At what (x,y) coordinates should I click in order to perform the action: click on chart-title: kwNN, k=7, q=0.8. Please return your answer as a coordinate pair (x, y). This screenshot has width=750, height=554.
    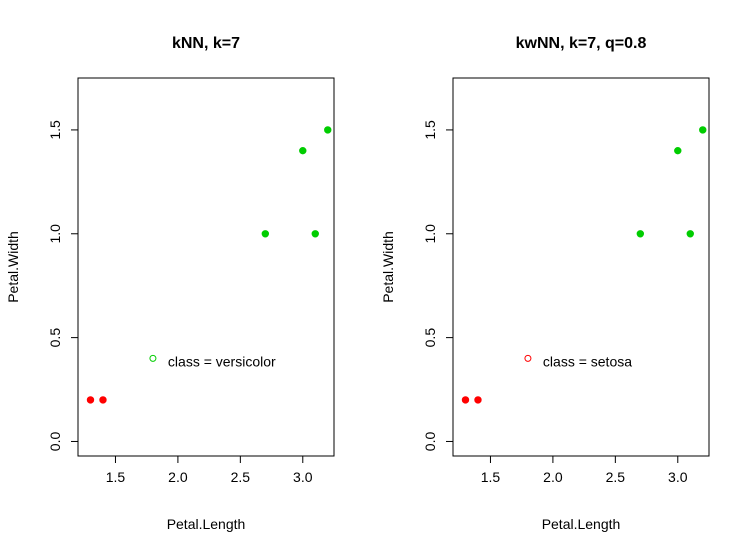
    Looking at the image, I should click on (581, 43).